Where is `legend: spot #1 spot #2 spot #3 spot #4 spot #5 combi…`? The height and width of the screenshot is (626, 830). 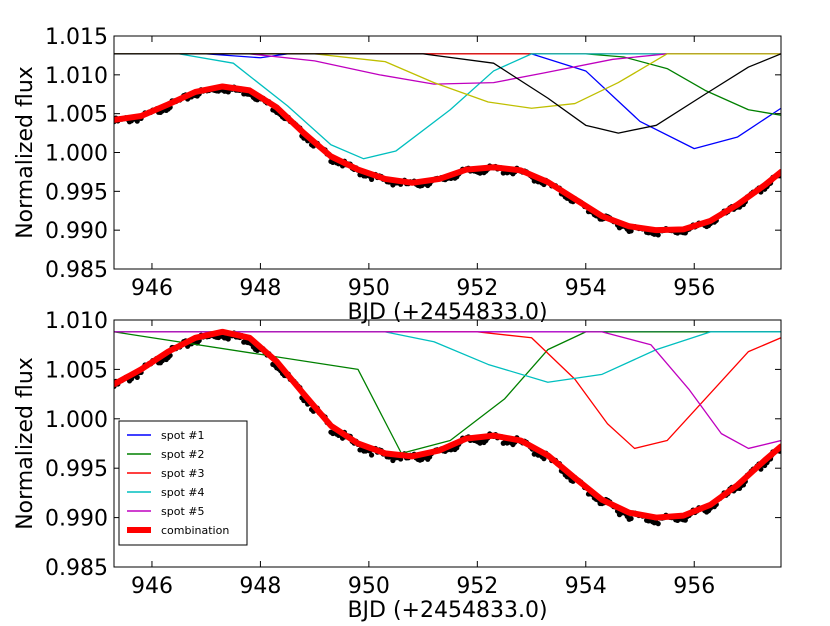 legend: spot #1 spot #2 spot #3 spot #4 spot #5 combi… is located at coordinates (183, 483).